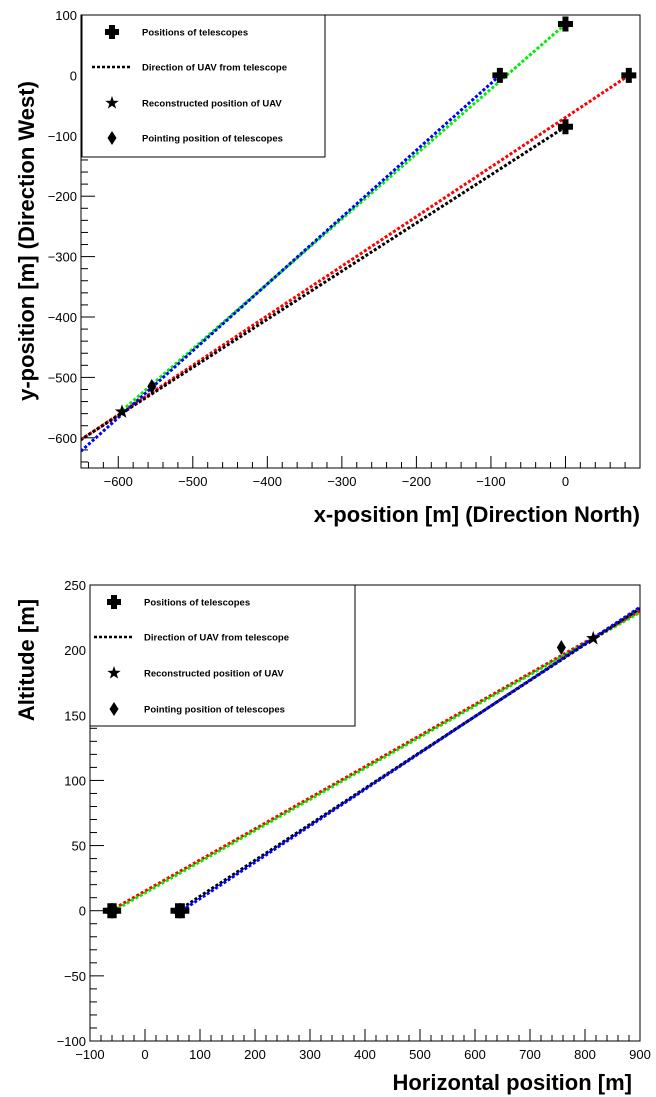 This screenshot has height=1097, width=656. What do you see at coordinates (416, 481) in the screenshot?
I see `x-tick-label: −200` at bounding box center [416, 481].